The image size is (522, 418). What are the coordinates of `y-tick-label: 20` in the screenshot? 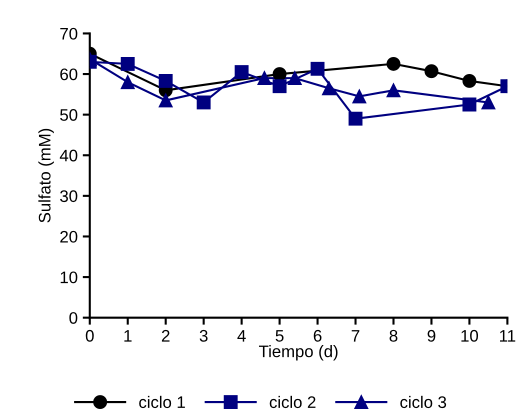 It's located at (69, 236).